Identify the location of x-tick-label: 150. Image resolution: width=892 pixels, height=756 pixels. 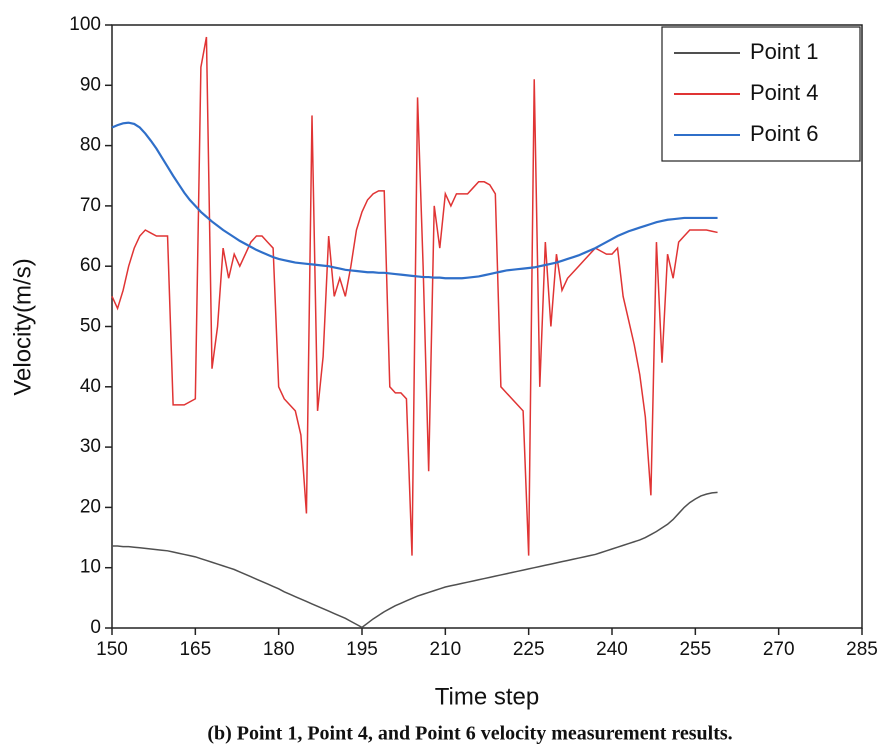
(112, 649).